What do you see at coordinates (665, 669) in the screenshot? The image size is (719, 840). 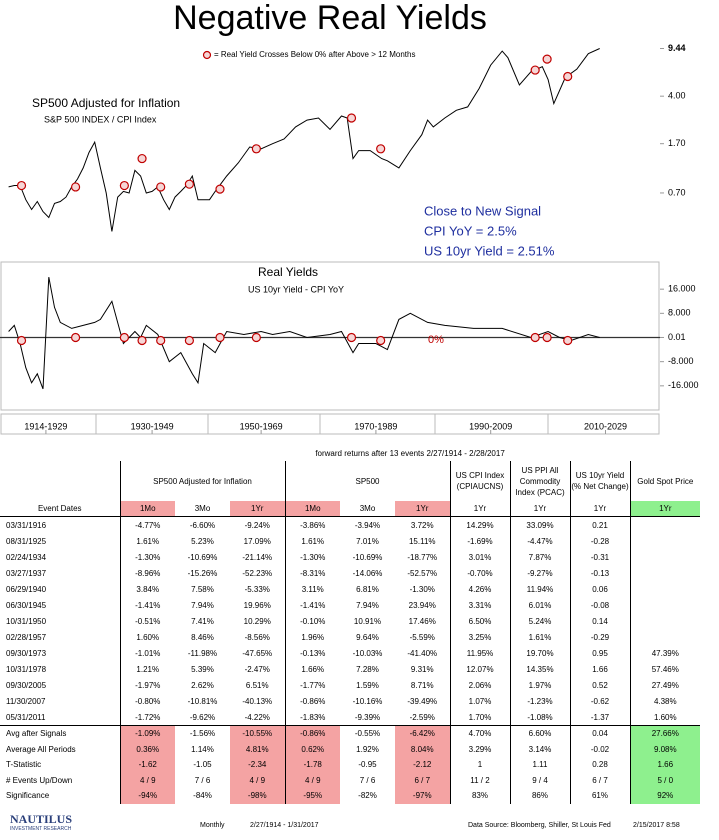 I see `cell: 57.46%` at bounding box center [665, 669].